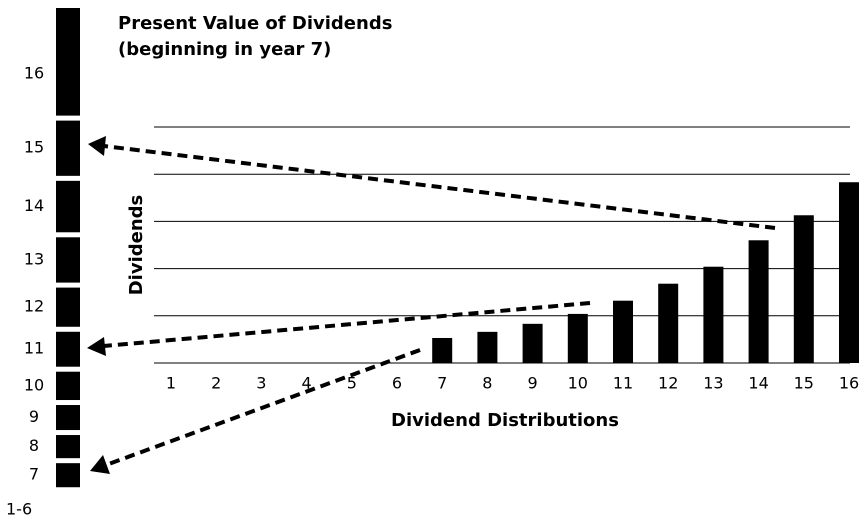  What do you see at coordinates (34, 258) in the screenshot?
I see `segment-label: 13` at bounding box center [34, 258].